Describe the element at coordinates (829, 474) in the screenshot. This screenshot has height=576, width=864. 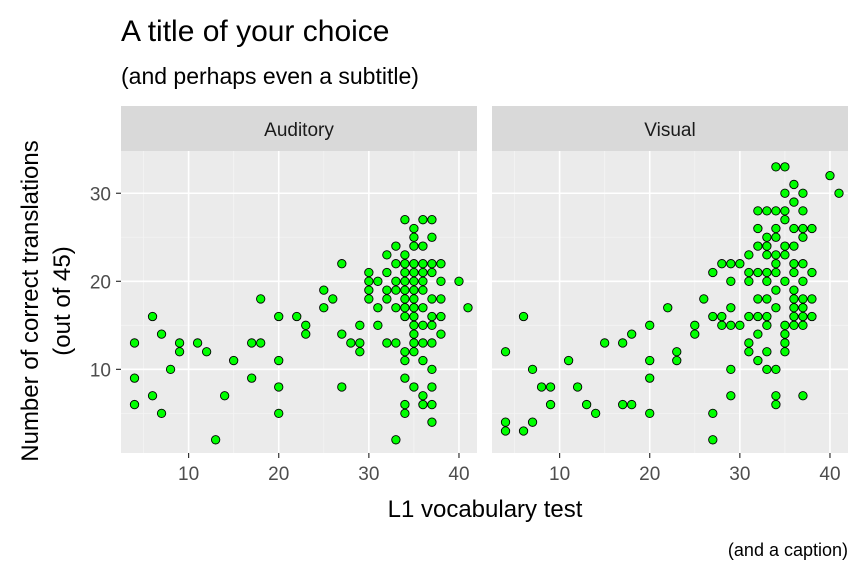
I see `x-tick-label: 40` at that location.